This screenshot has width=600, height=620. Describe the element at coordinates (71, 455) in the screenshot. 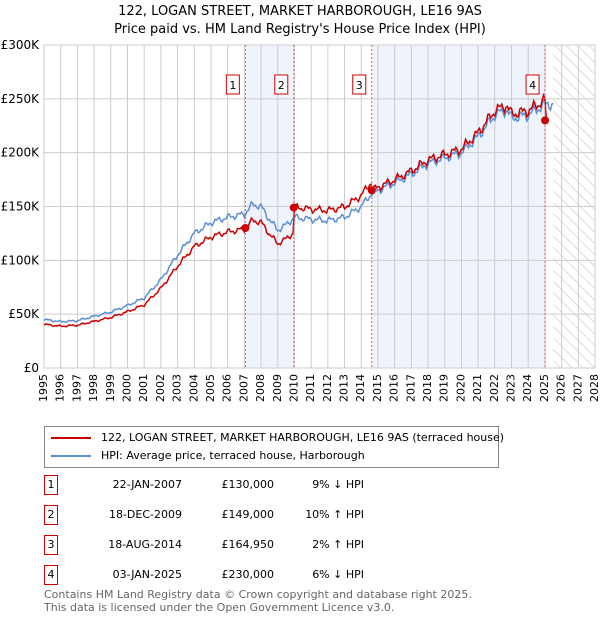

I see `legend-hpi-swatch` at that location.